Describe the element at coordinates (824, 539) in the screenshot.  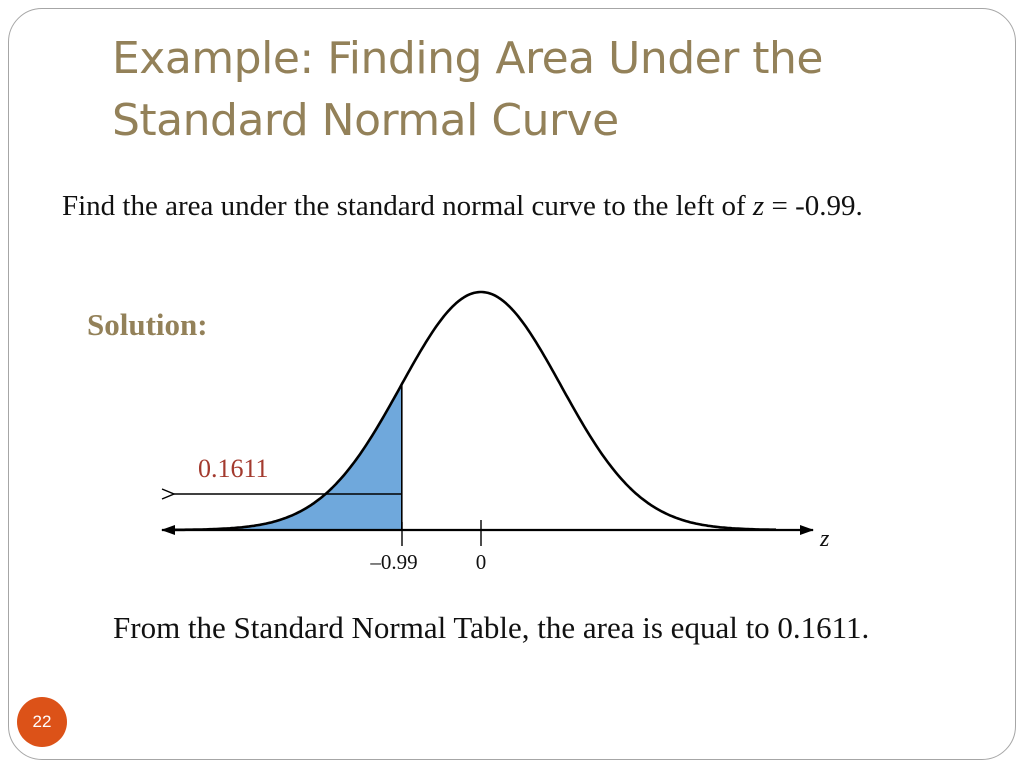
I see `axis-variable-label: z` at that location.